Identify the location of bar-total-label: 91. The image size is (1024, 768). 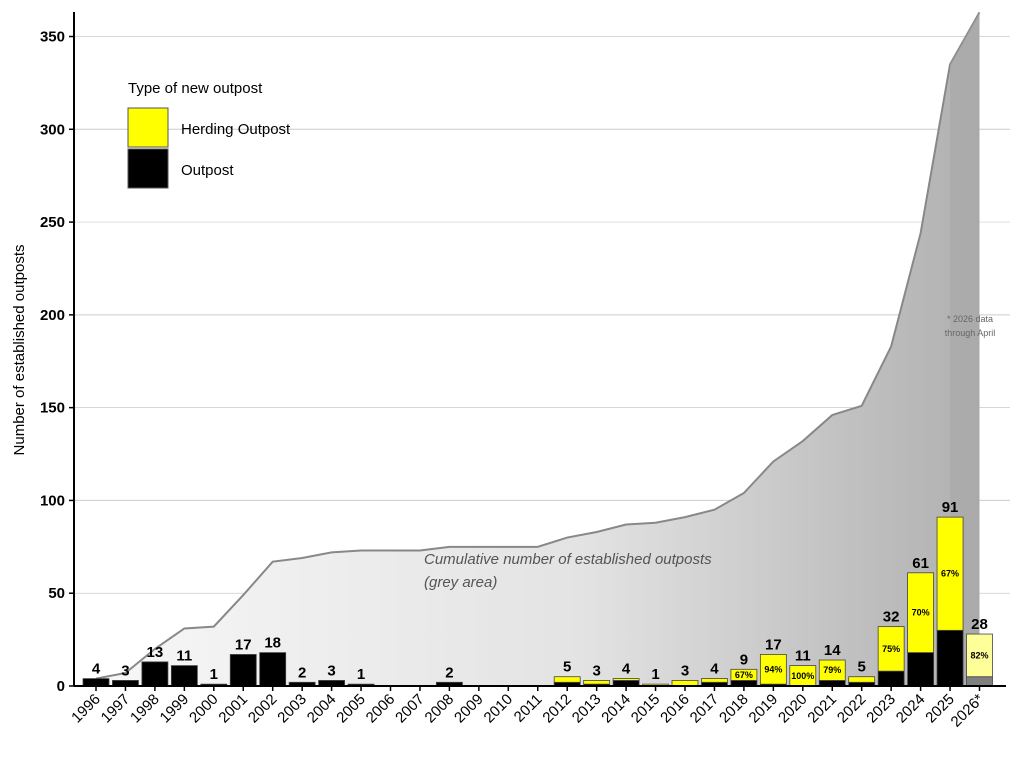
(950, 507).